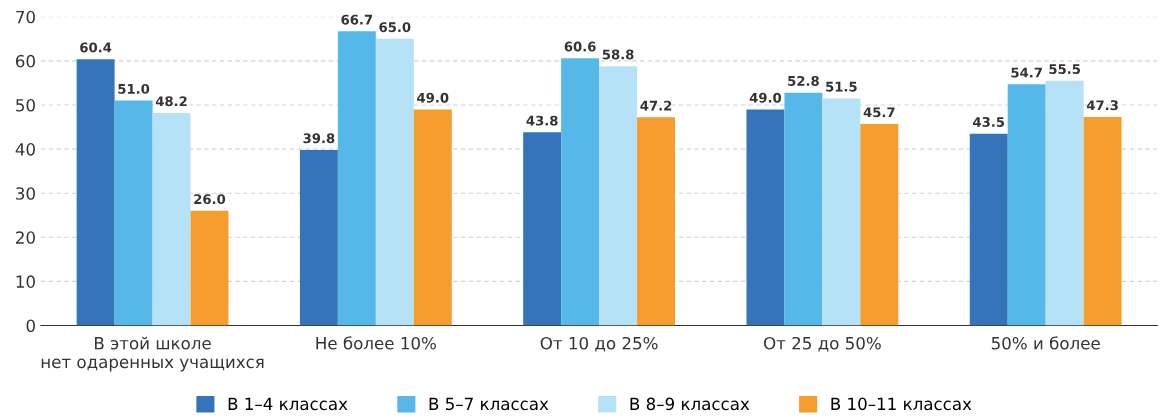  Describe the element at coordinates (989, 121) in the screenshot. I see `data-label: 43.5` at that location.